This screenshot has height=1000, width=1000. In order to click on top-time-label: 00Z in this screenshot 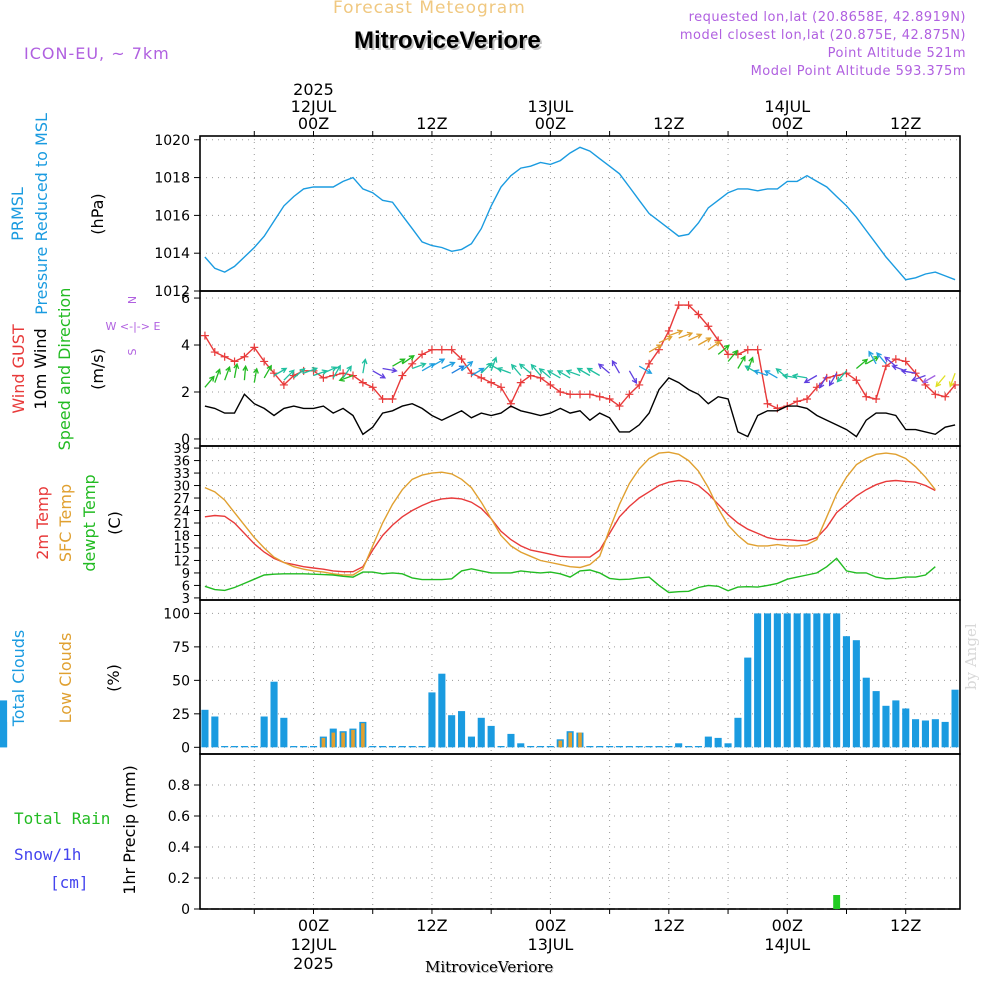, I will do `click(550, 123)`.